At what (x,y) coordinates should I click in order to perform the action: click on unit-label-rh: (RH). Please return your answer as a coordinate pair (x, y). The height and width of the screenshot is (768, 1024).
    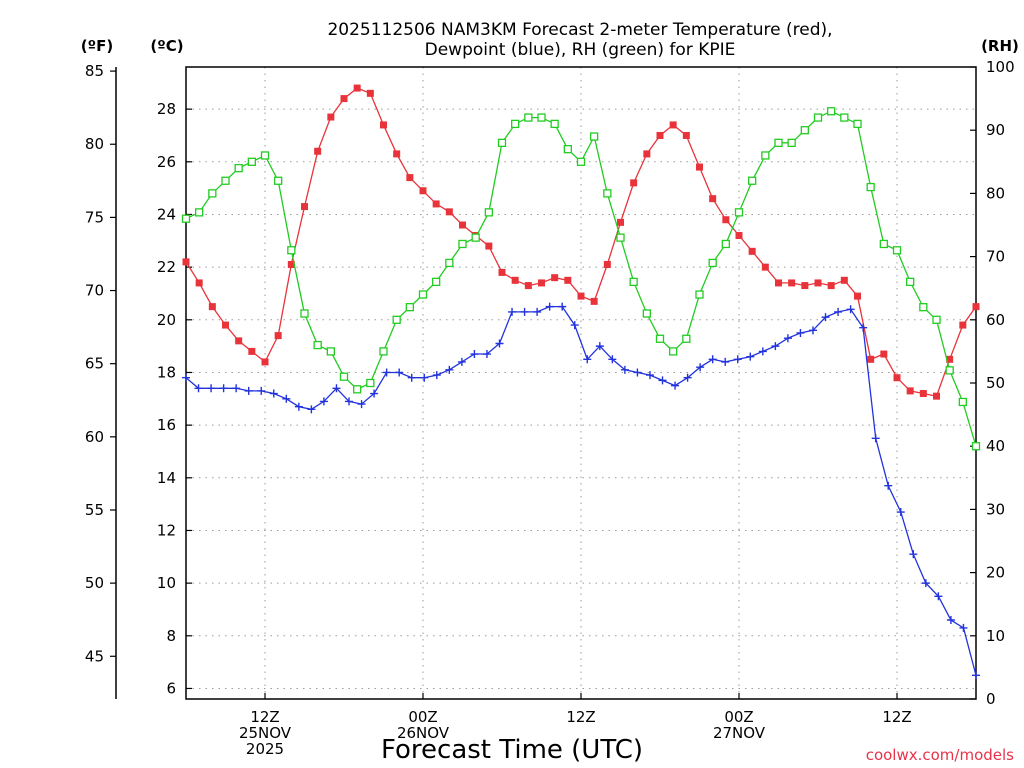
    Looking at the image, I should click on (1000, 46).